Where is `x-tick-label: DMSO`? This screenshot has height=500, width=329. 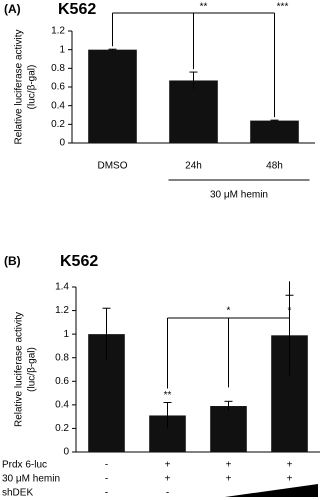 x-tick-label: DMSO is located at coordinates (113, 166).